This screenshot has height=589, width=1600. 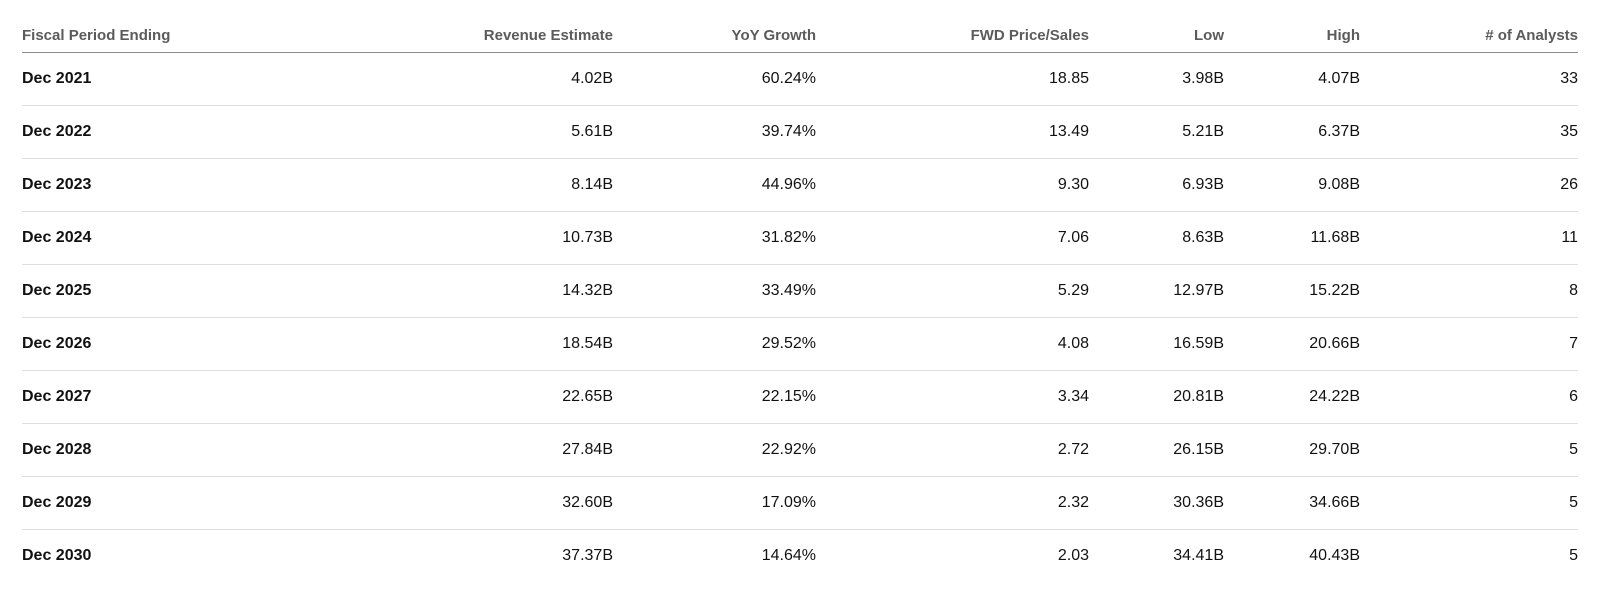 What do you see at coordinates (467, 35) in the screenshot?
I see `column-header-revenue-estimate: Revenue Estimate` at bounding box center [467, 35].